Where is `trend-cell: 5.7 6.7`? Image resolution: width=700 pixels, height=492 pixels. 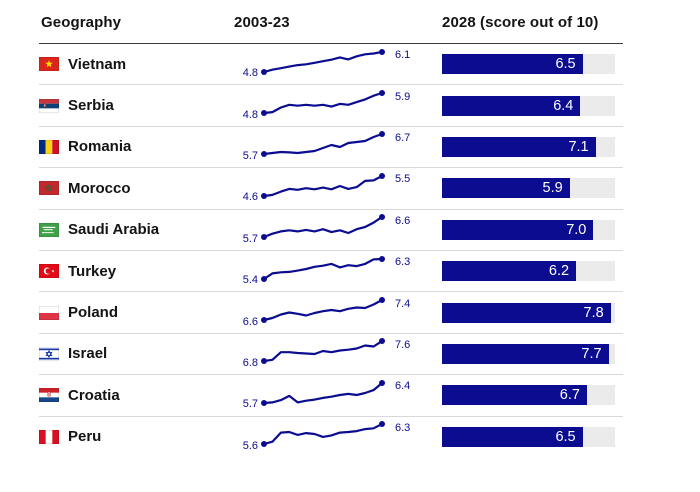 trend-cell: 5.7 6.7 is located at coordinates (338, 146).